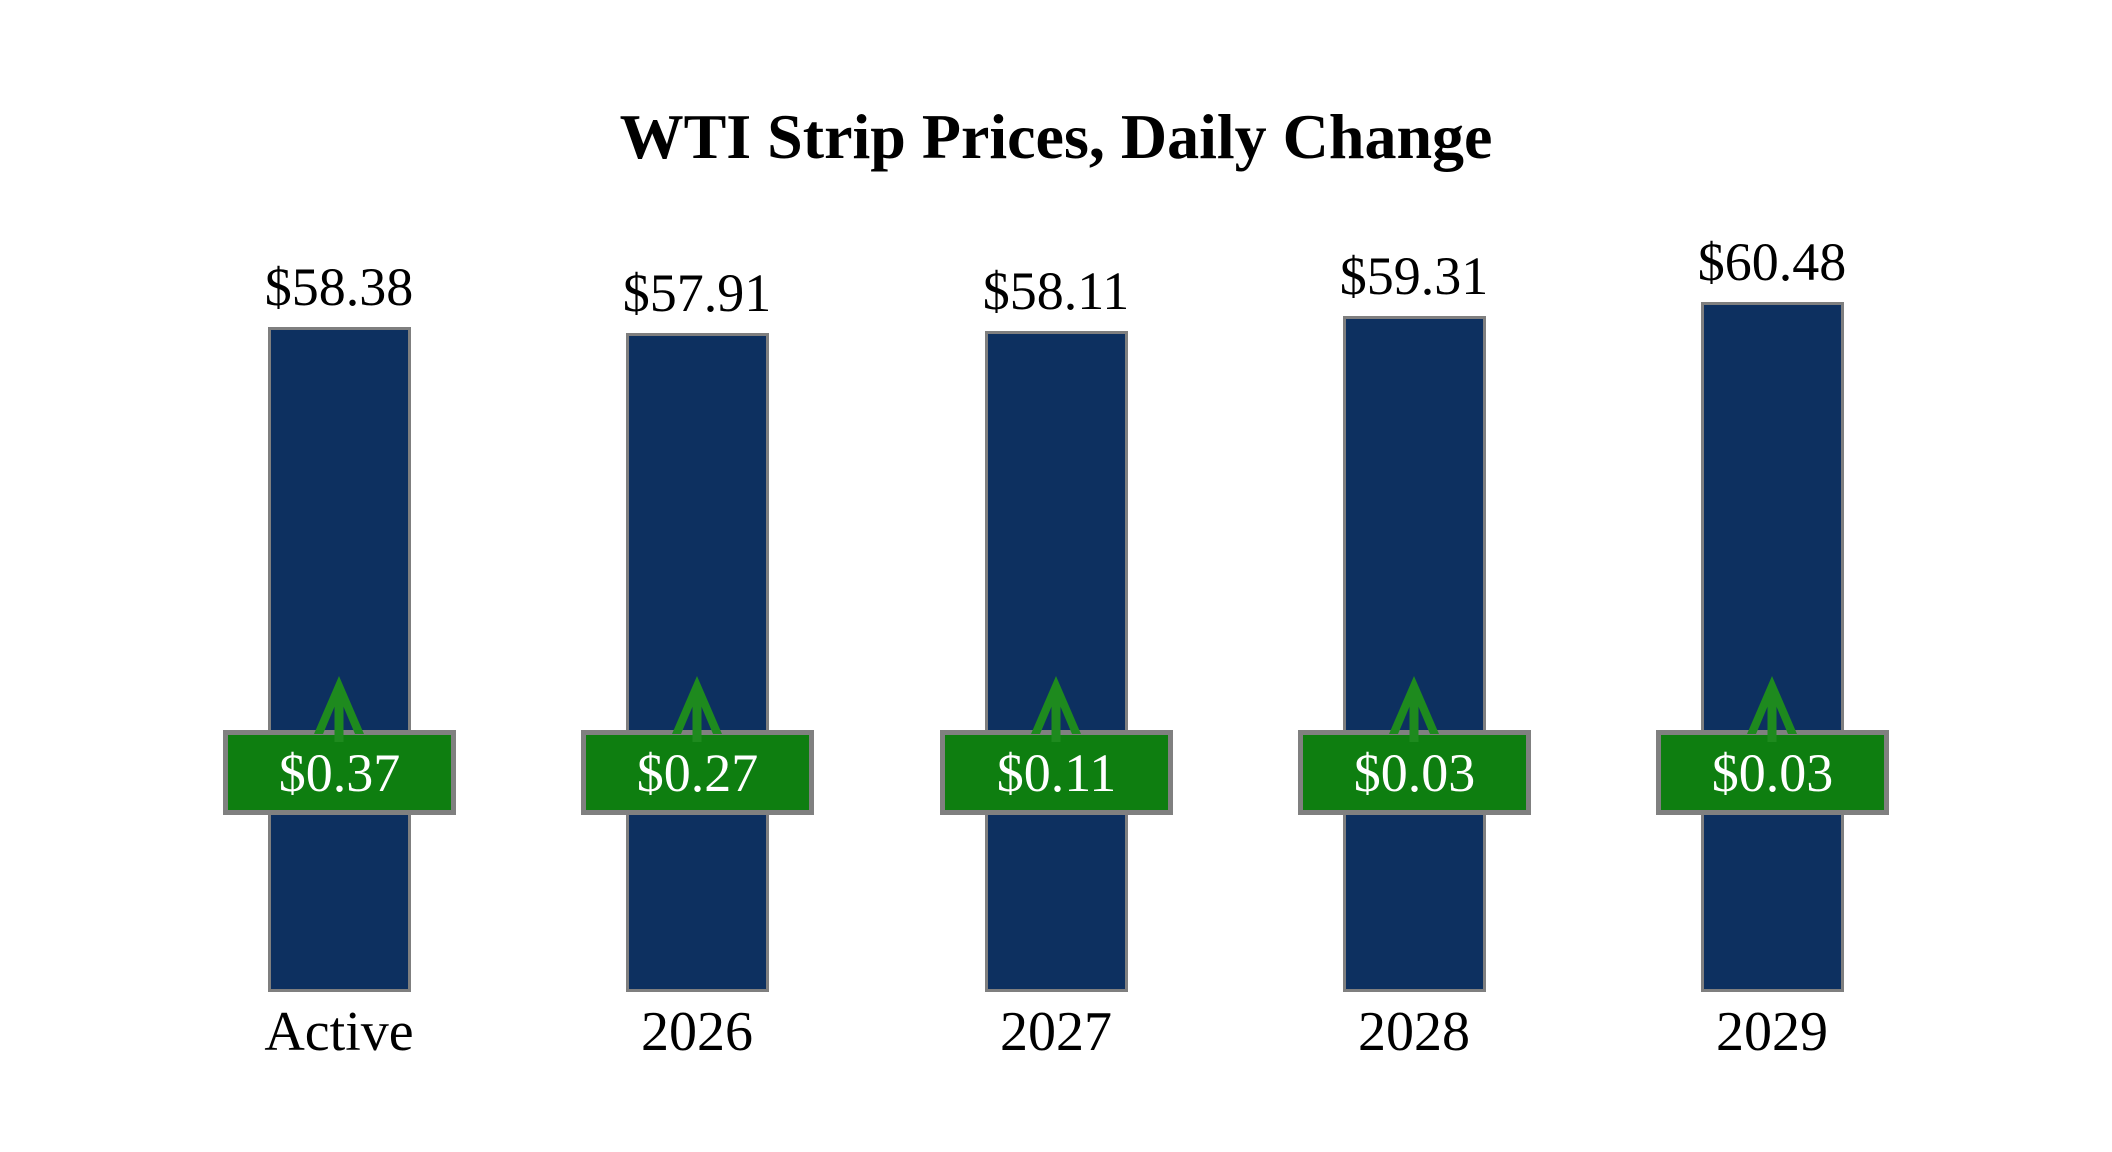  Describe the element at coordinates (1414, 276) in the screenshot. I see `price-label: $59.31` at that location.